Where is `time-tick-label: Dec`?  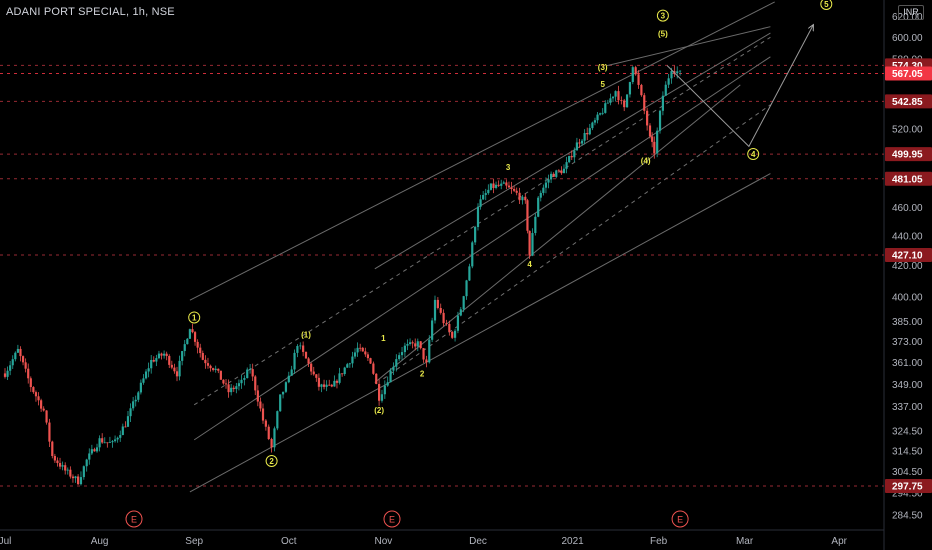 time-tick-label: Dec is located at coordinates (478, 541).